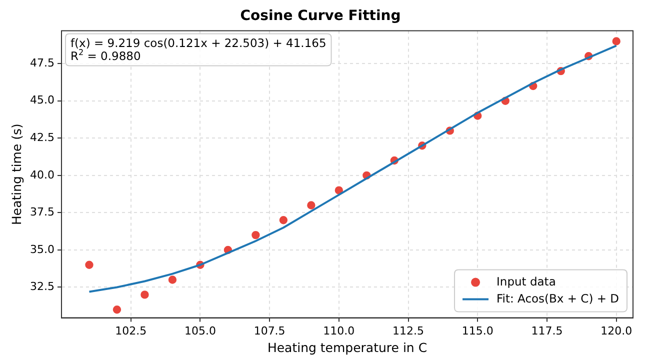  What do you see at coordinates (42, 212) in the screenshot?
I see `y-tick-label: 37.5` at bounding box center [42, 212].